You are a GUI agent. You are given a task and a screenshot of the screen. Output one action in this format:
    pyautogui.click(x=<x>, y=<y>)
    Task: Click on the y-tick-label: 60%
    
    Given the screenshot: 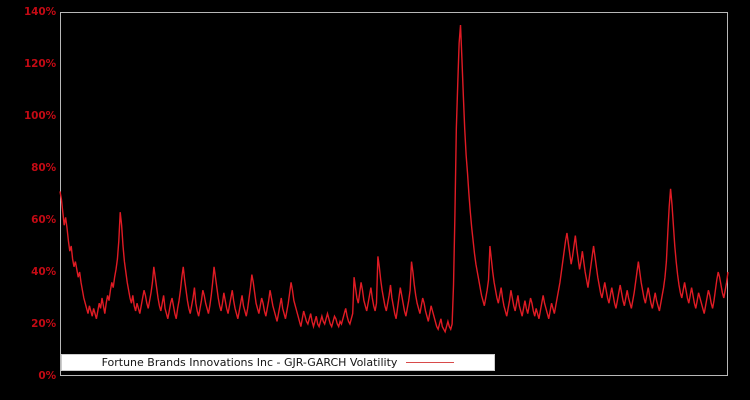 What is the action you would take?
    pyautogui.click(x=43, y=220)
    